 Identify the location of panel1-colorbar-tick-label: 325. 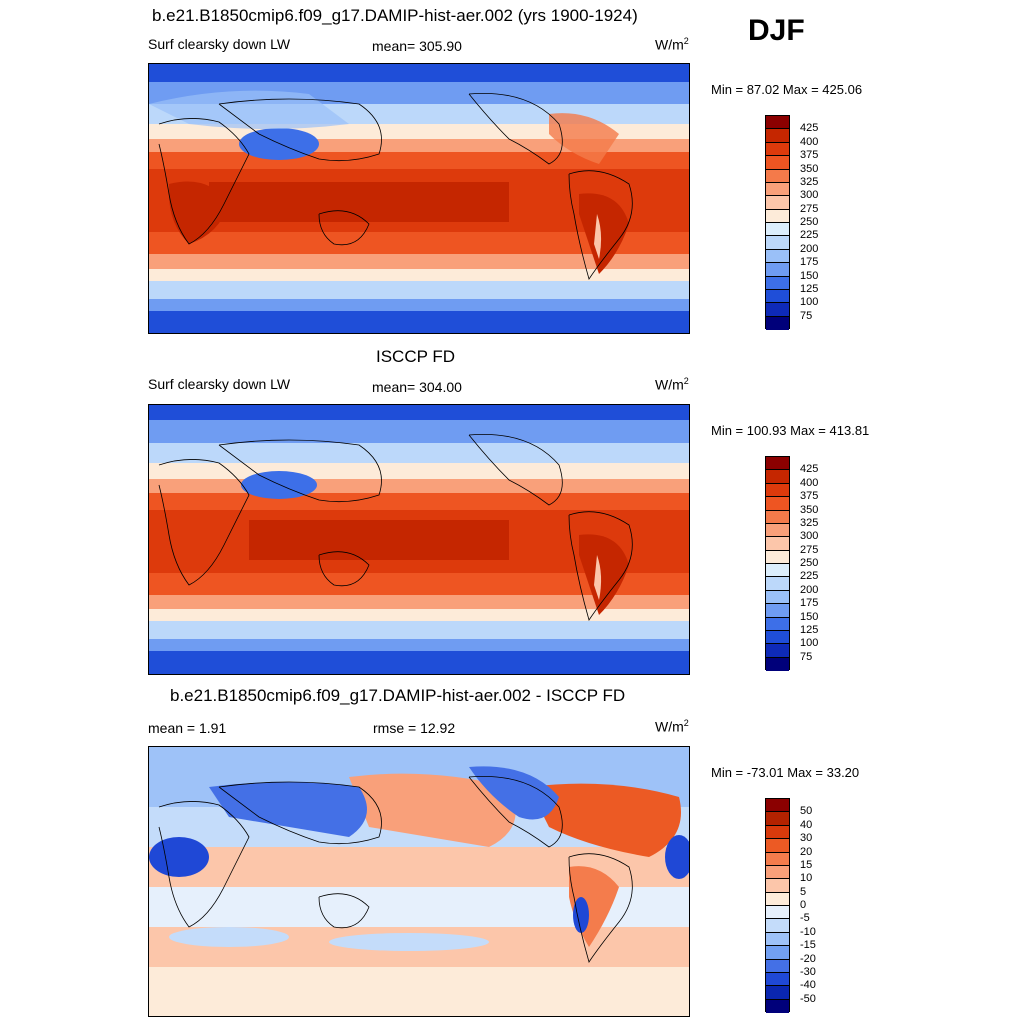
(809, 181).